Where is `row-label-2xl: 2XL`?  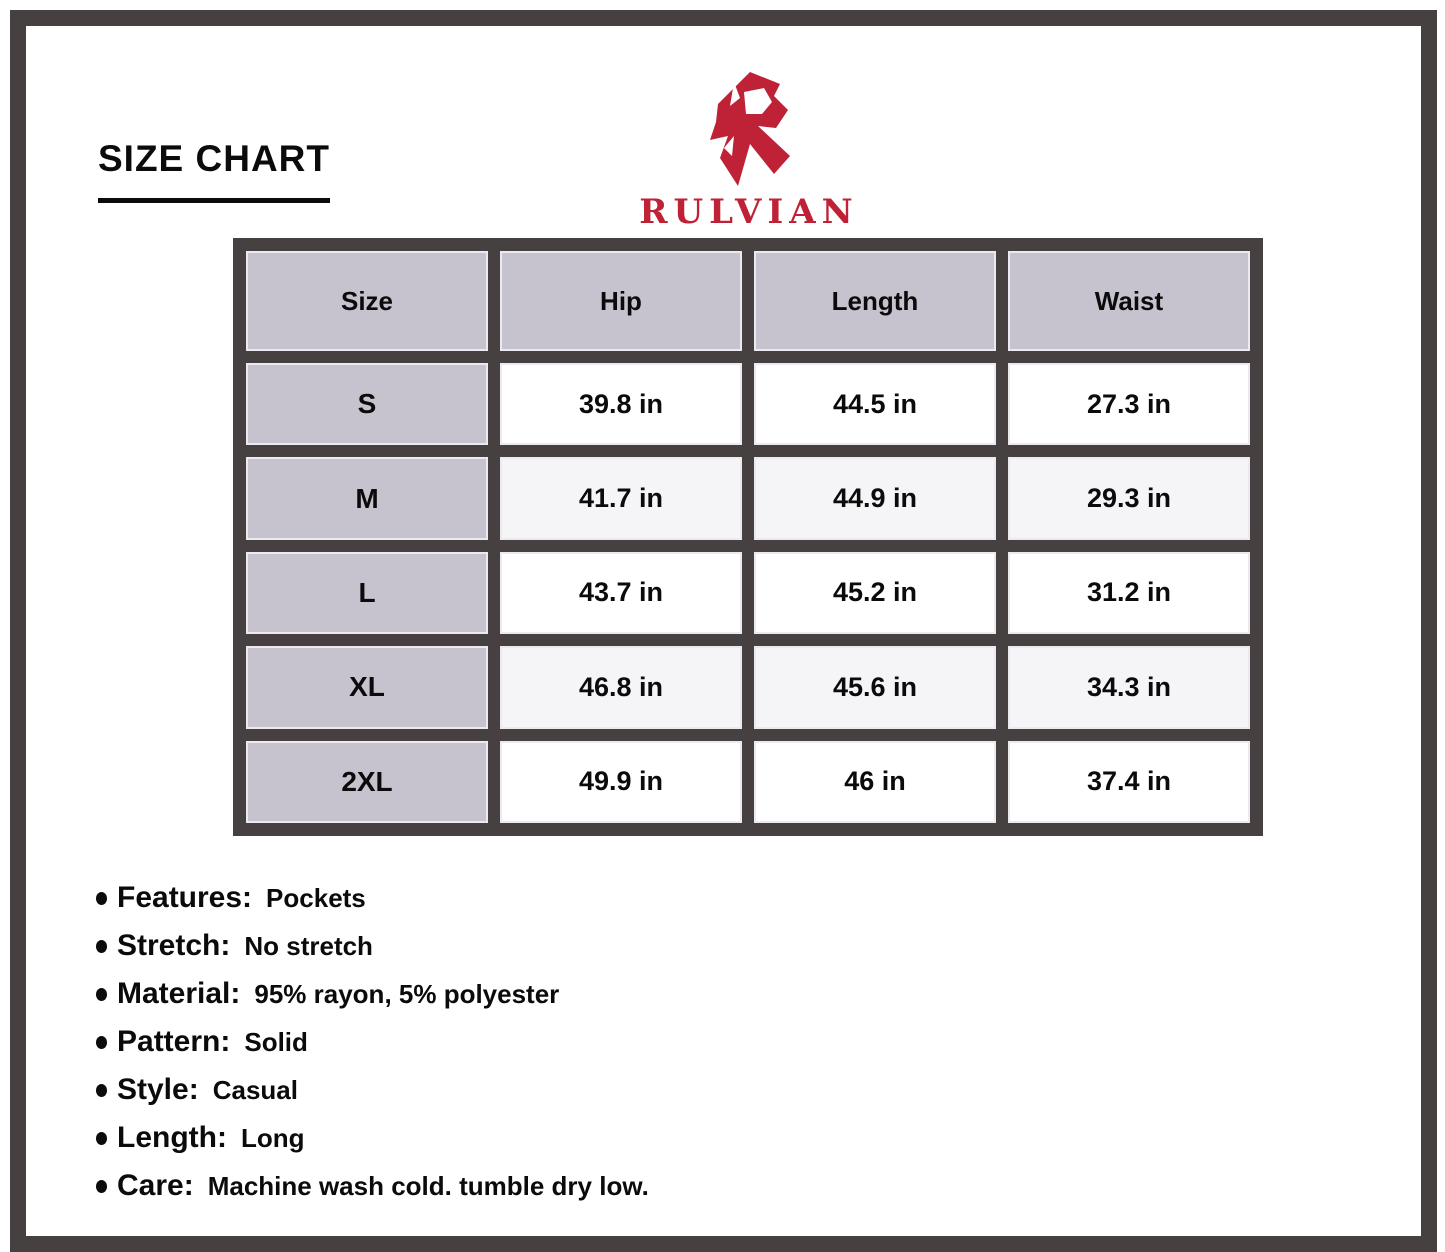
row-label-2xl: 2XL is located at coordinates (367, 781).